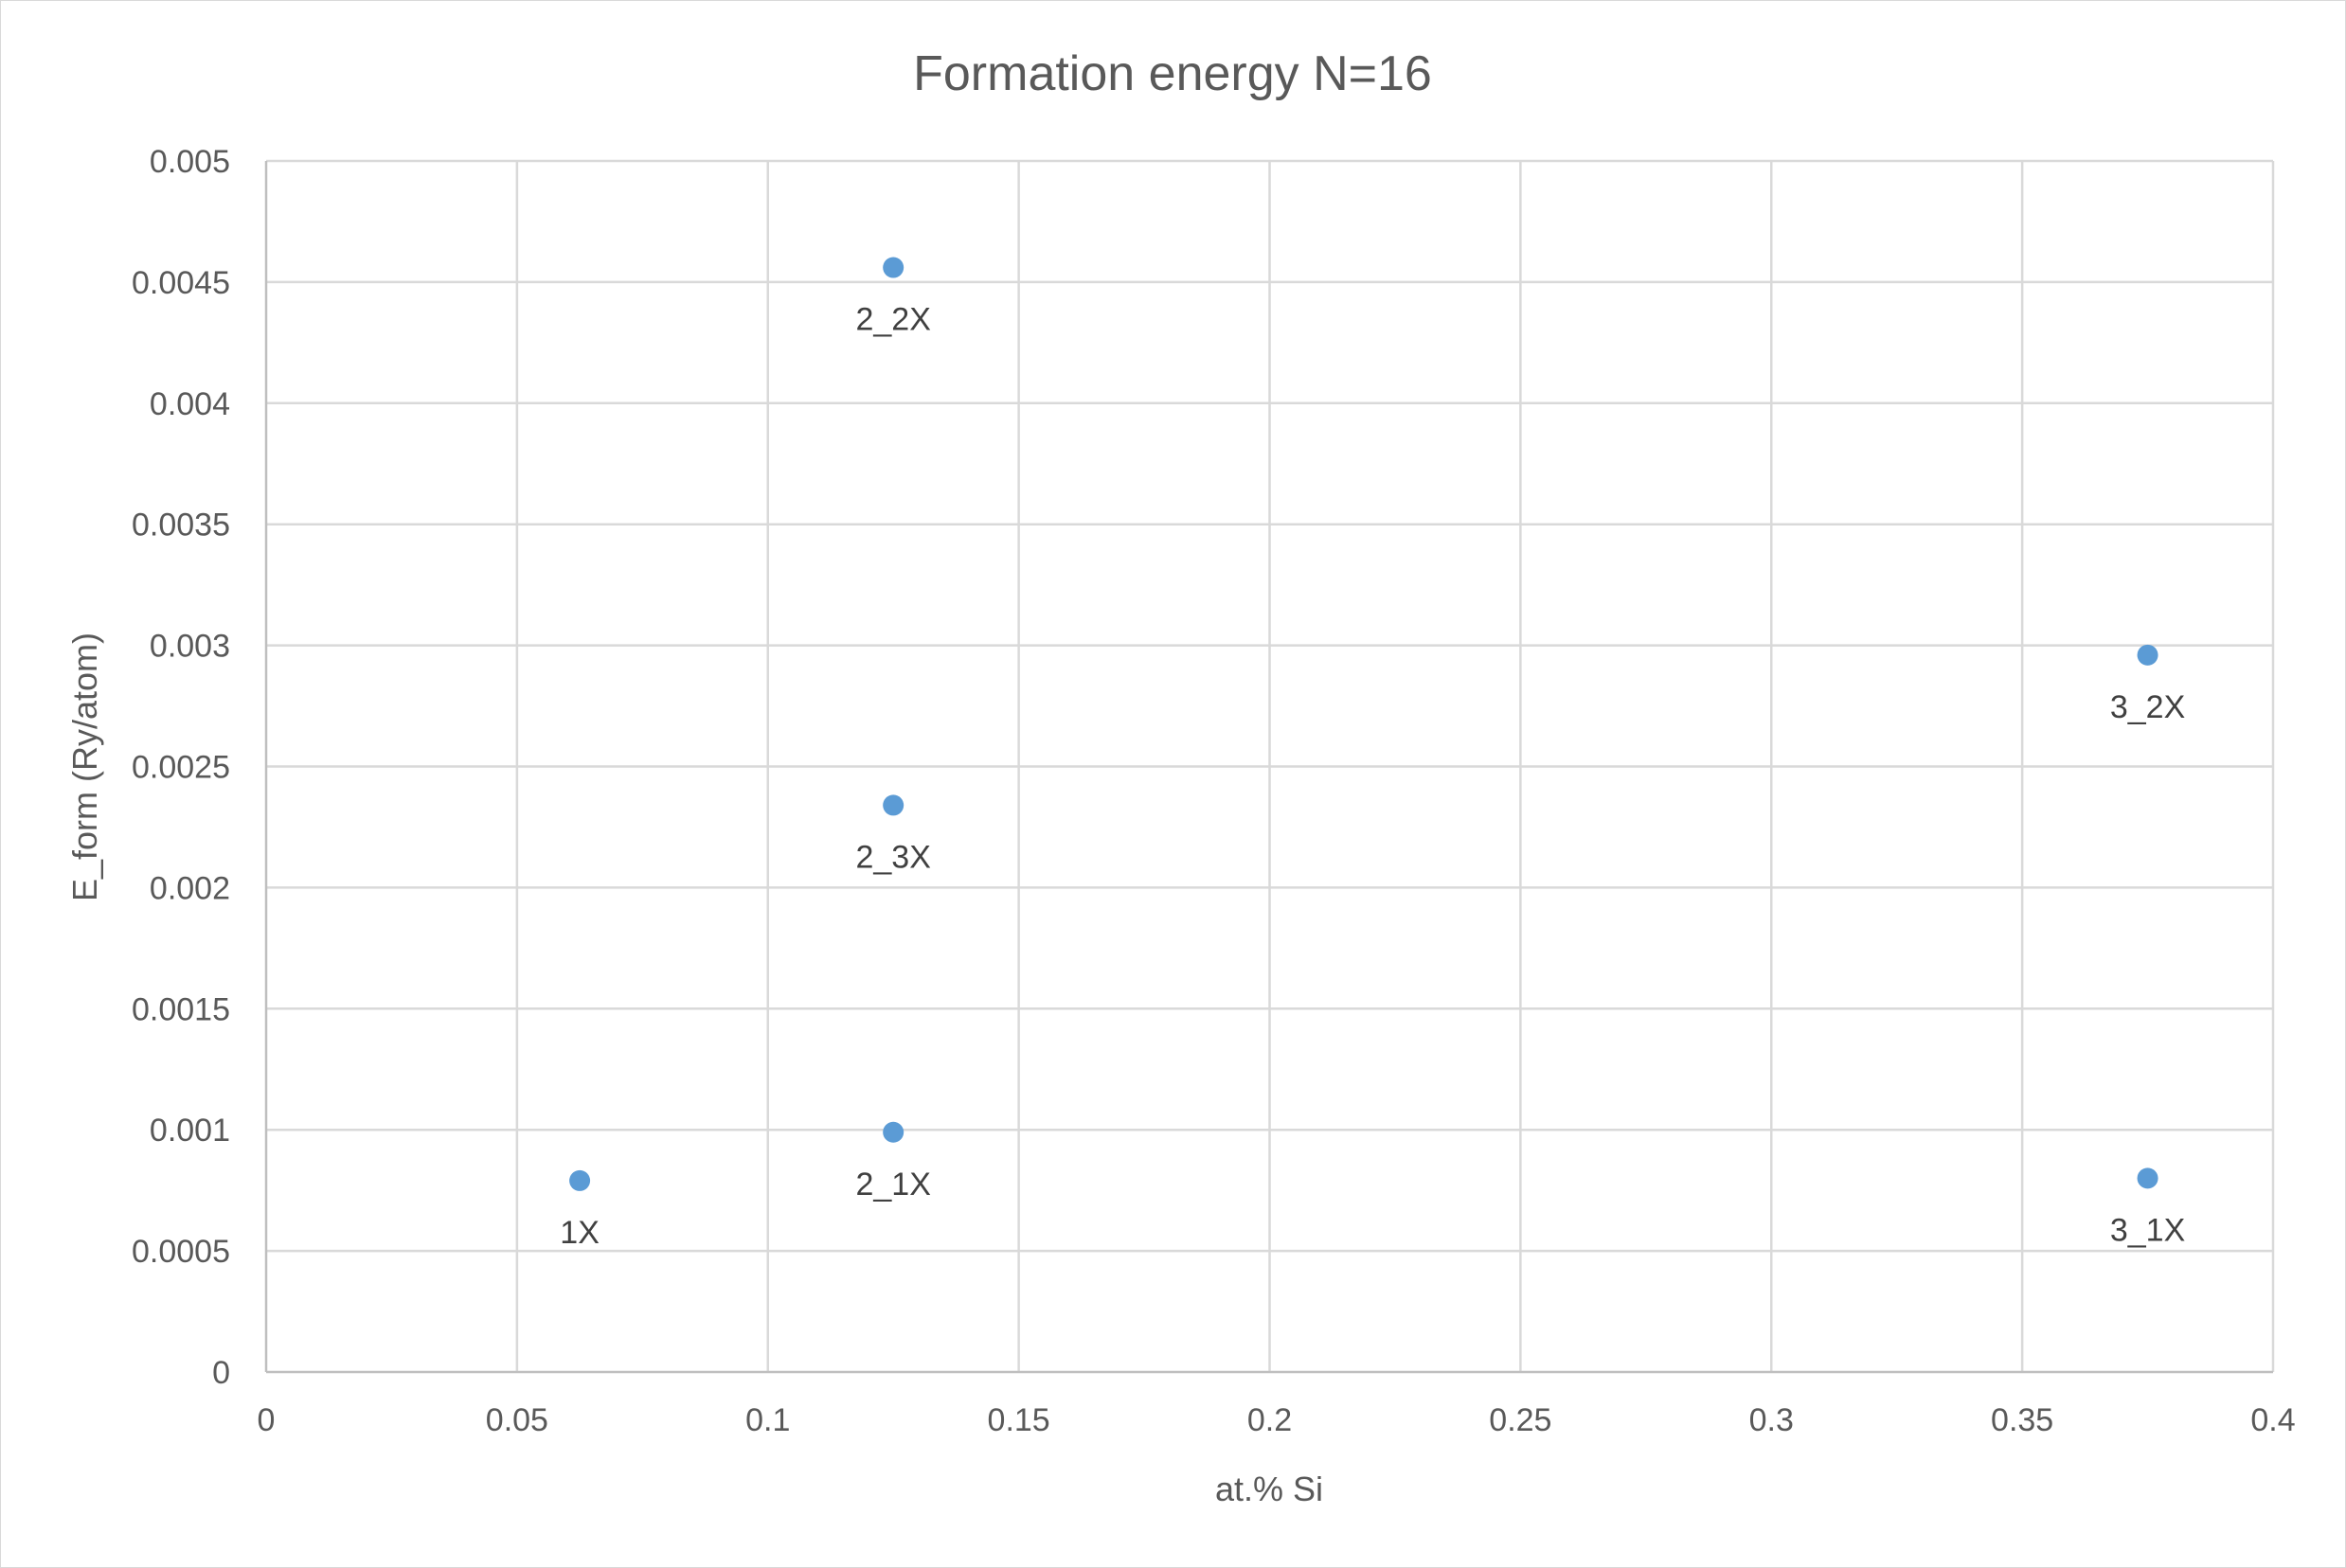  What do you see at coordinates (181, 1009) in the screenshot?
I see `y-tick-label: 0.0015` at bounding box center [181, 1009].